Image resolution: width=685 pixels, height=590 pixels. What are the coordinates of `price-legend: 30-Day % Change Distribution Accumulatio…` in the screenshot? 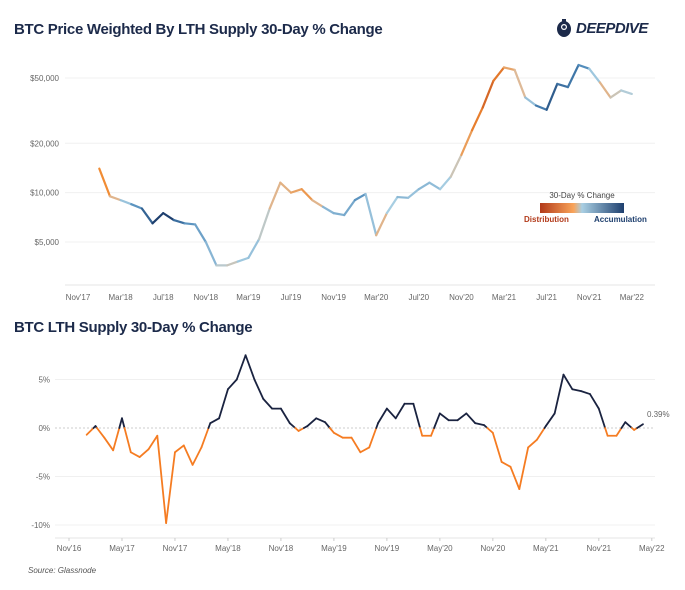 It's located at (585, 207).